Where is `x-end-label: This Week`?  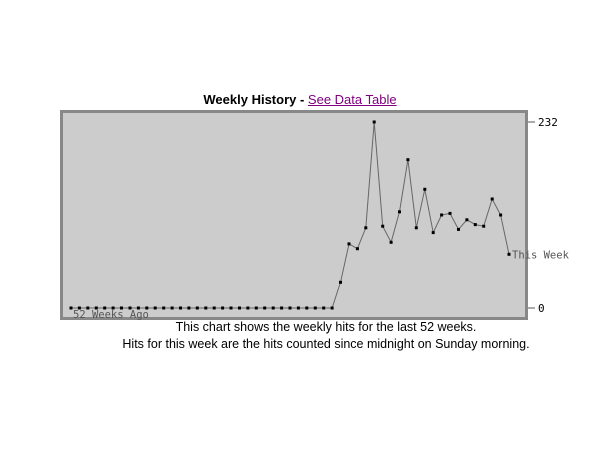
x-end-label: This Week is located at coordinates (541, 255).